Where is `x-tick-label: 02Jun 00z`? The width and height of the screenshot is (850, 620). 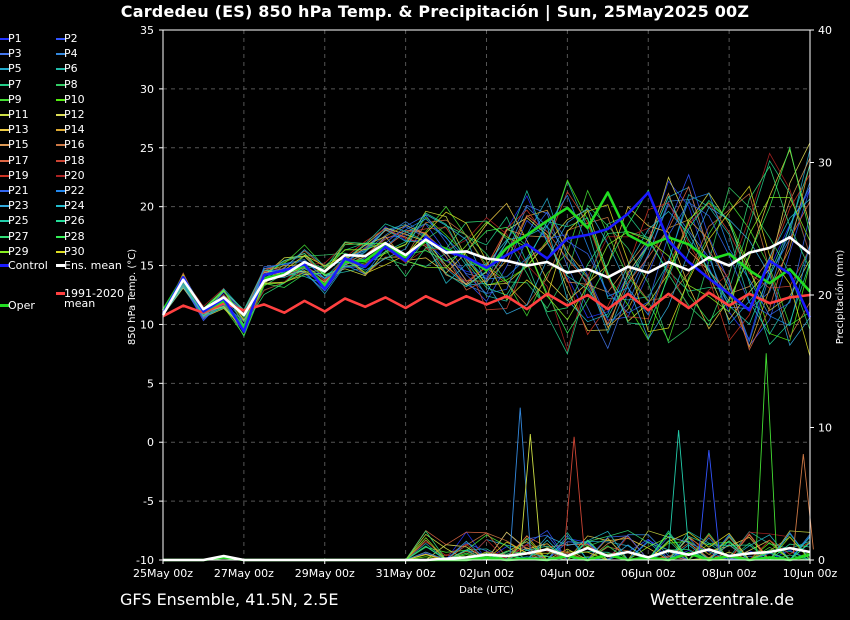
x-tick-label: 02Jun 00z is located at coordinates (486, 573).